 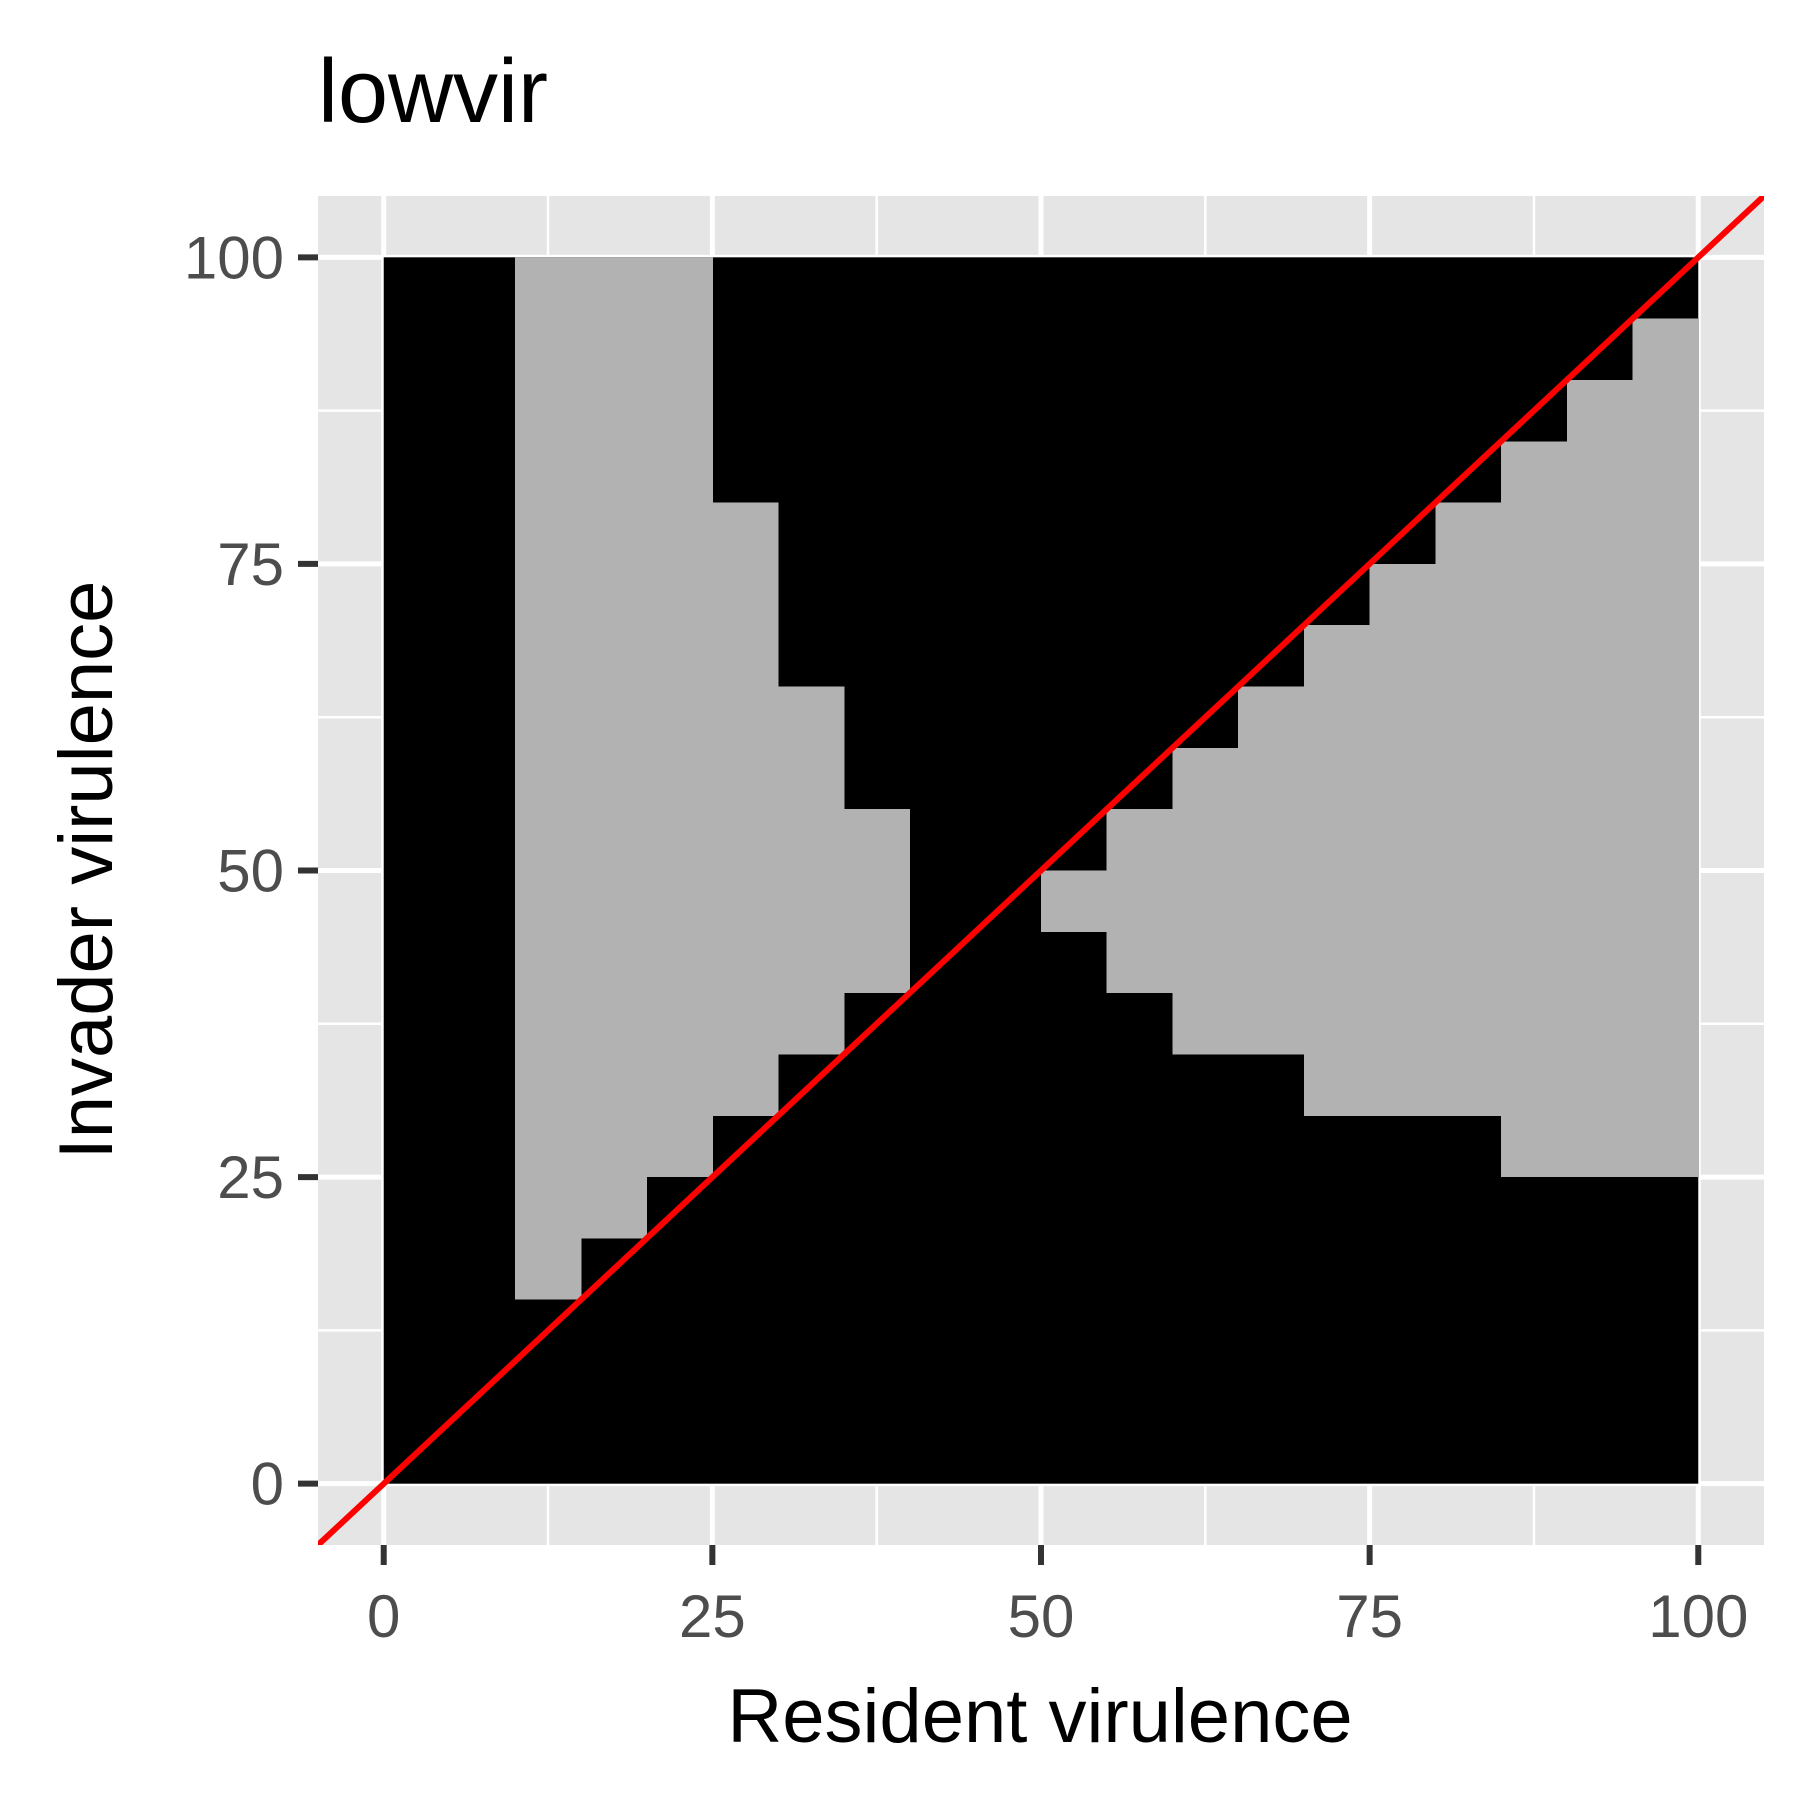 What do you see at coordinates (383, 1616) in the screenshot?
I see `x-tick-label: 0` at bounding box center [383, 1616].